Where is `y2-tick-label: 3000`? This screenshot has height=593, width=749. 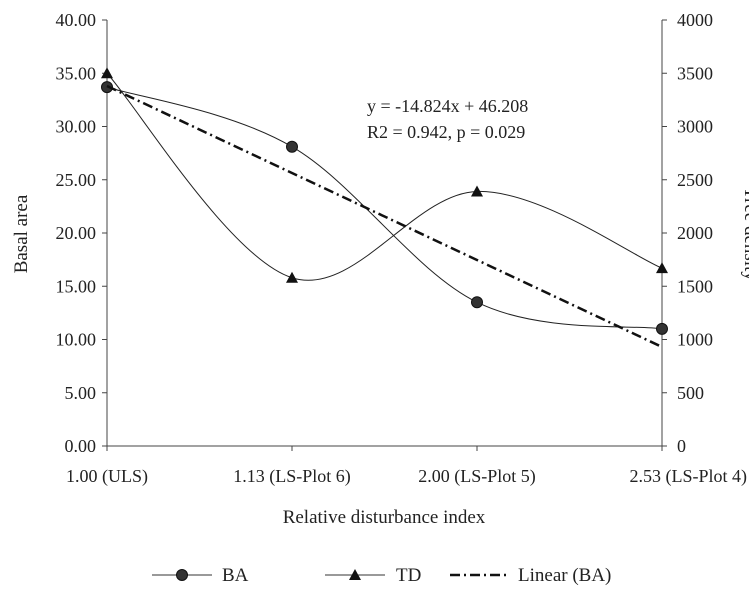 y2-tick-label: 3000 is located at coordinates (695, 127).